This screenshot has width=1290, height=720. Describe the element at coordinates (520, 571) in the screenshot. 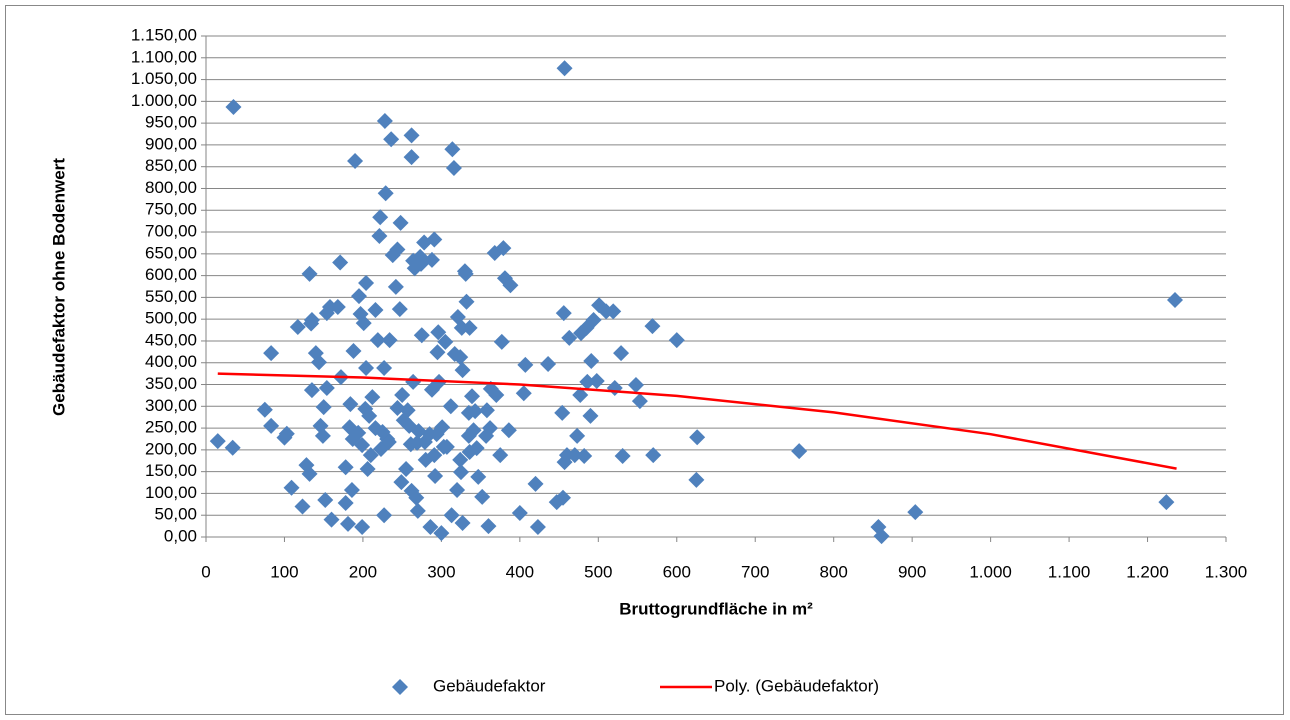

I see `x-tick-label: 400` at that location.